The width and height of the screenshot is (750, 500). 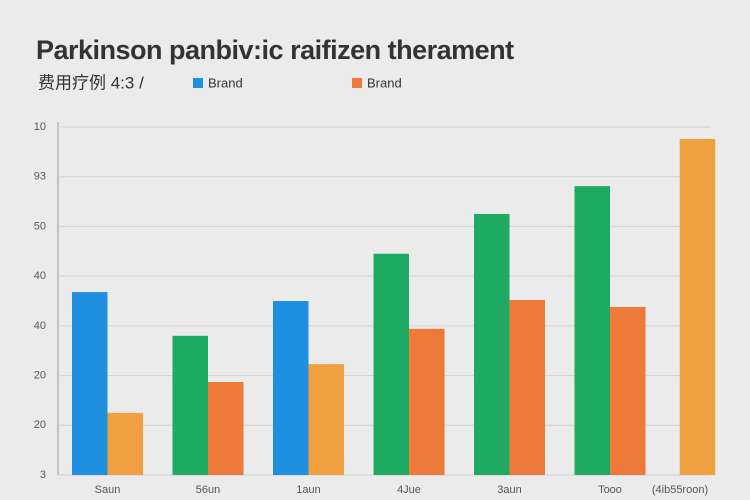 I want to click on chart-title: Parkinson panbiv:ic raifizen therament, so click(x=275, y=50).